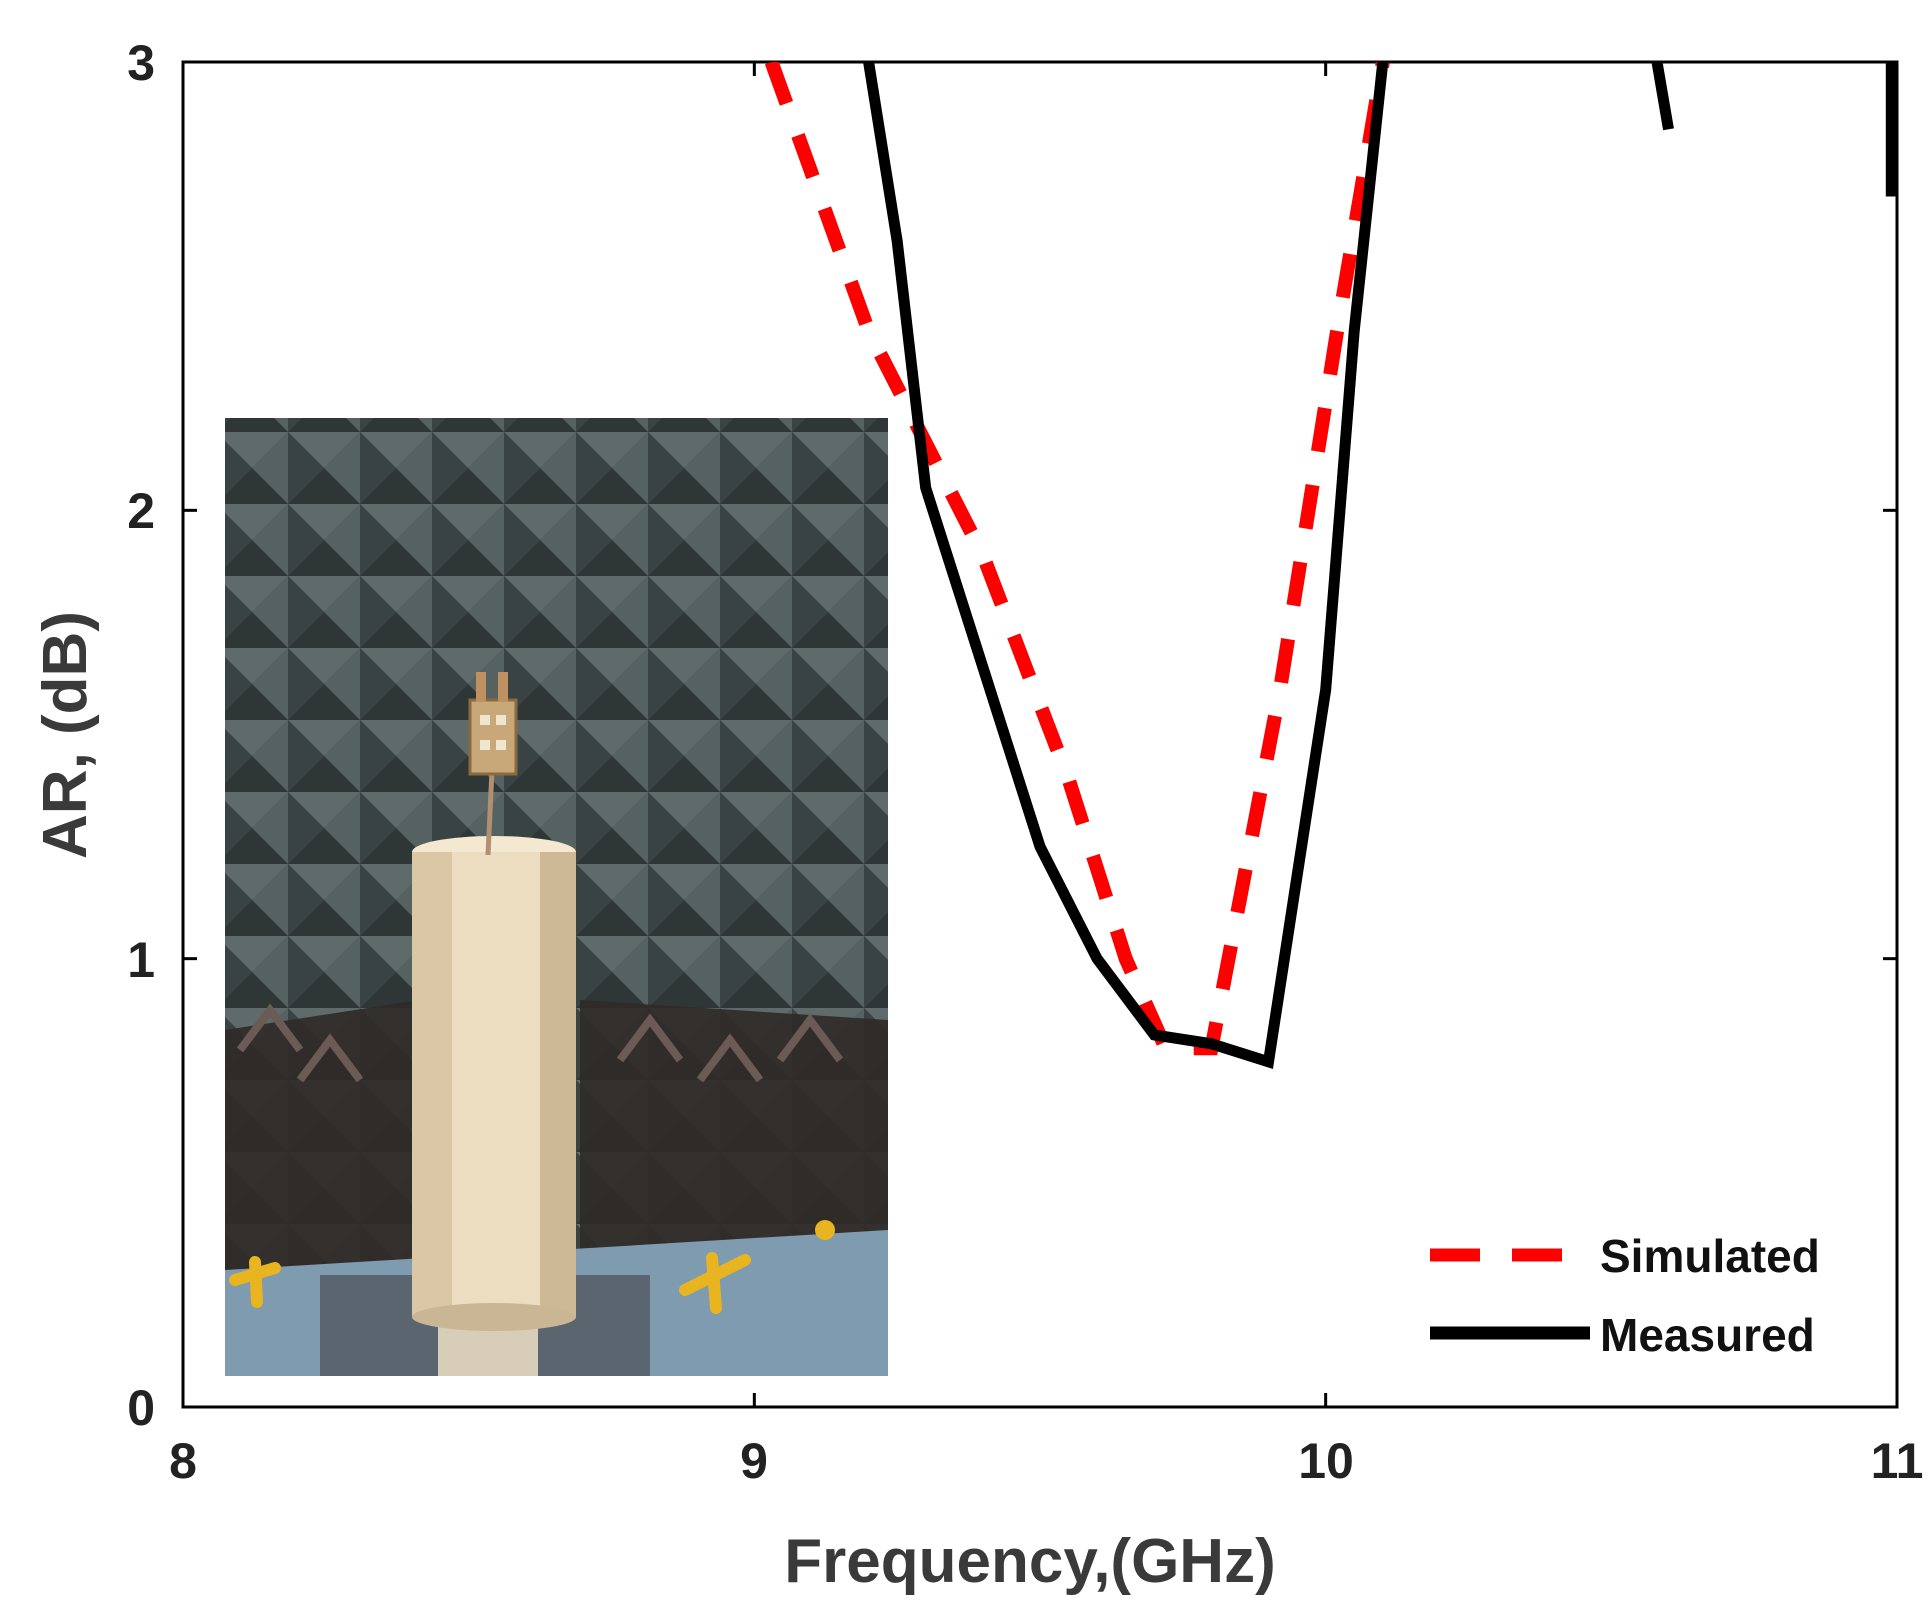 This screenshot has width=1929, height=1618. Describe the element at coordinates (1029, 1561) in the screenshot. I see `x-axis-title: Frequency,(GHz)` at that location.